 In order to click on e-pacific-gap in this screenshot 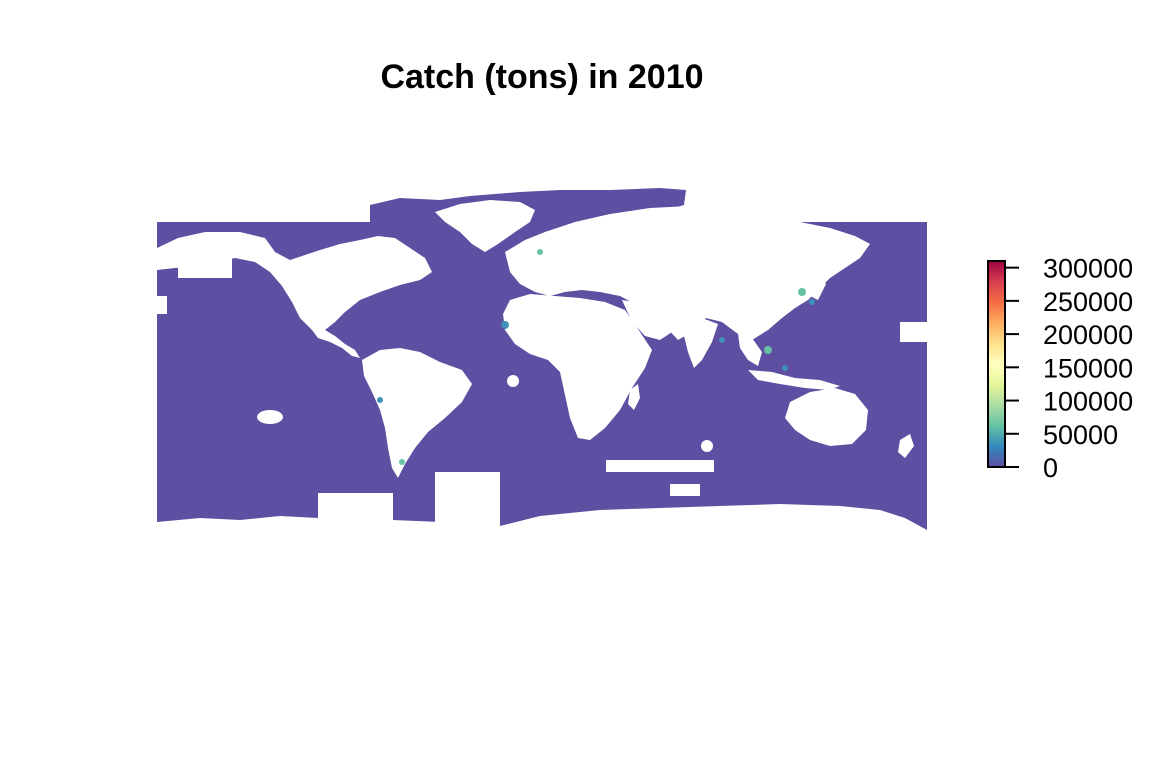, I will do `click(913, 332)`.